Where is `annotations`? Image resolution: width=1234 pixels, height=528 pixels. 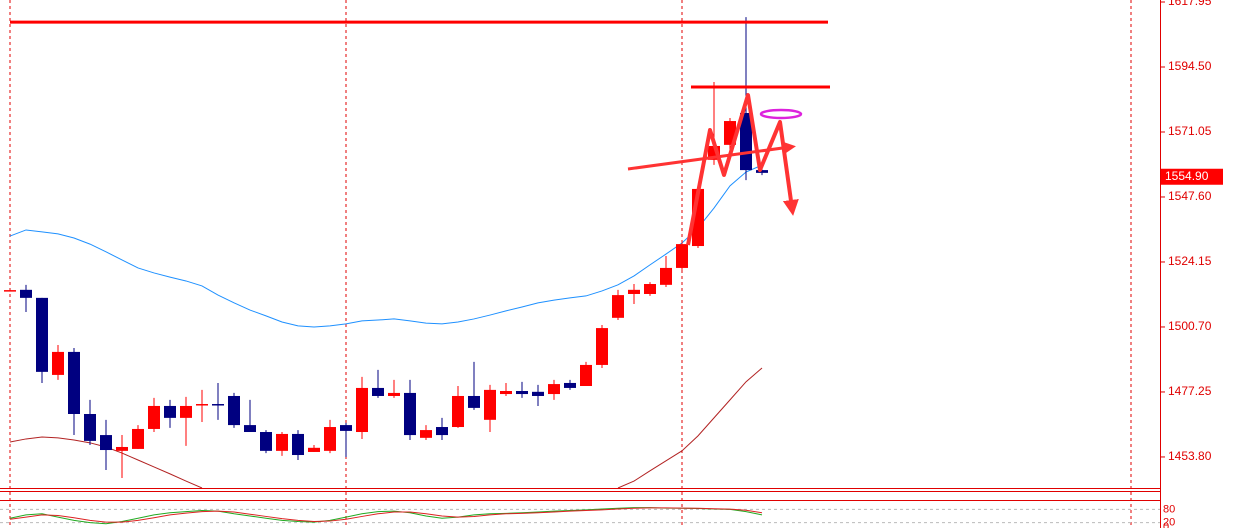 annotations is located at coordinates (715, 169).